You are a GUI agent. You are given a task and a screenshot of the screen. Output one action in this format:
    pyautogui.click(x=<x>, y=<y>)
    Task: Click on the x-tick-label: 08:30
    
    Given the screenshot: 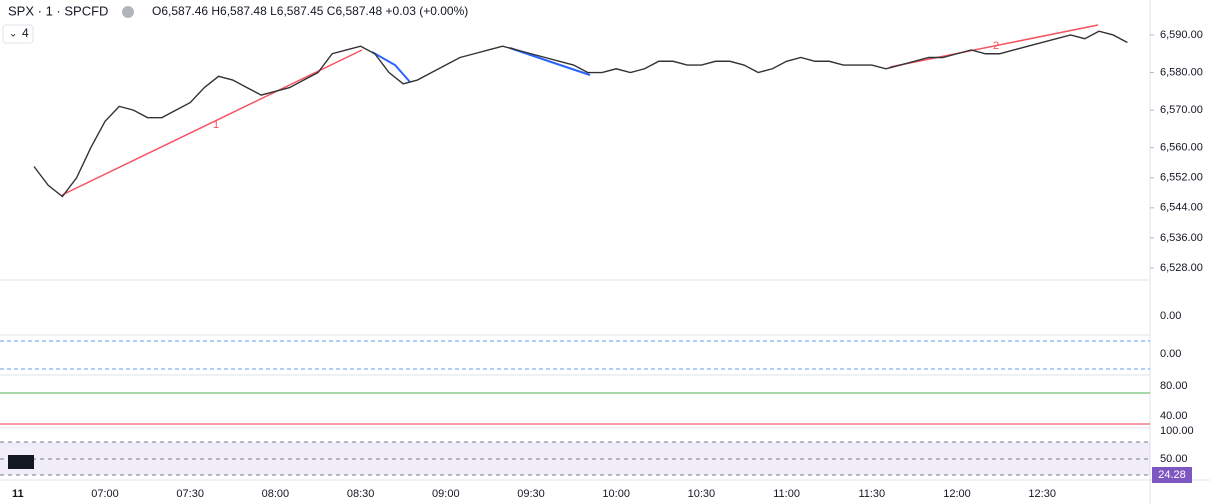 What is the action you would take?
    pyautogui.click(x=361, y=494)
    